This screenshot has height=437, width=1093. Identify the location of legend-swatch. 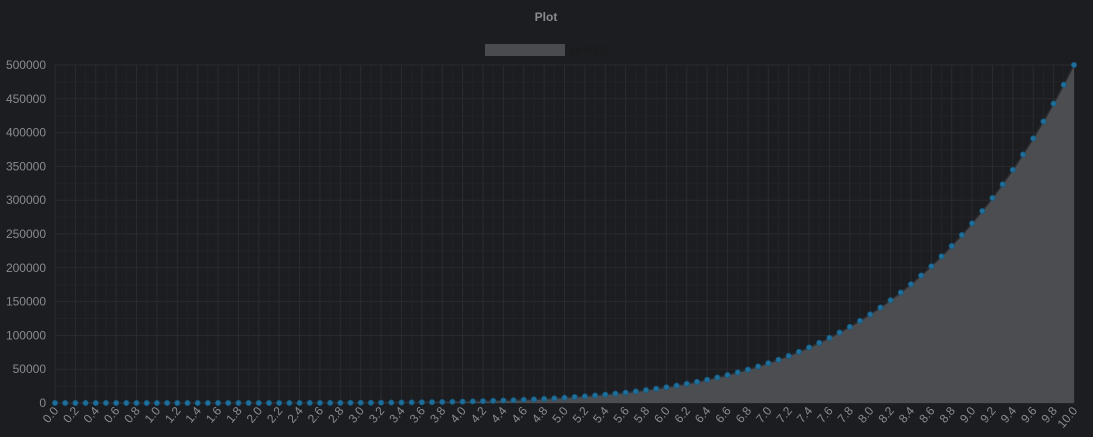
(525, 50).